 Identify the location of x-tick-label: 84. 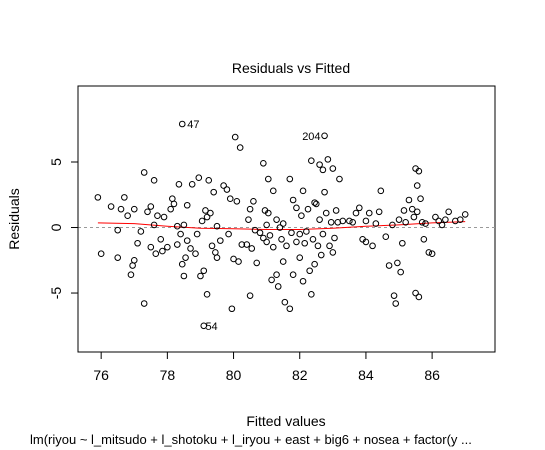
(366, 375).